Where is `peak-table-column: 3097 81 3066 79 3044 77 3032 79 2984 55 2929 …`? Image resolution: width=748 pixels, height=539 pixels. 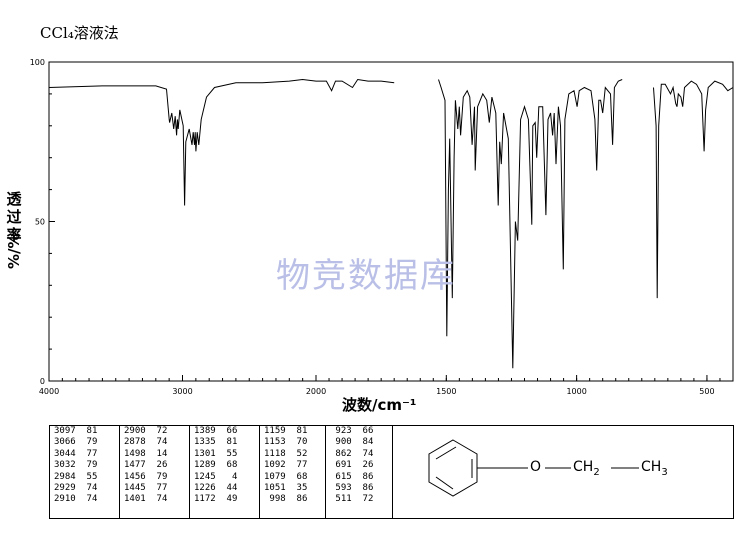 peak-table-column: 3097 81 3066 79 3044 77 3032 79 2984 55 2929 … is located at coordinates (85, 472).